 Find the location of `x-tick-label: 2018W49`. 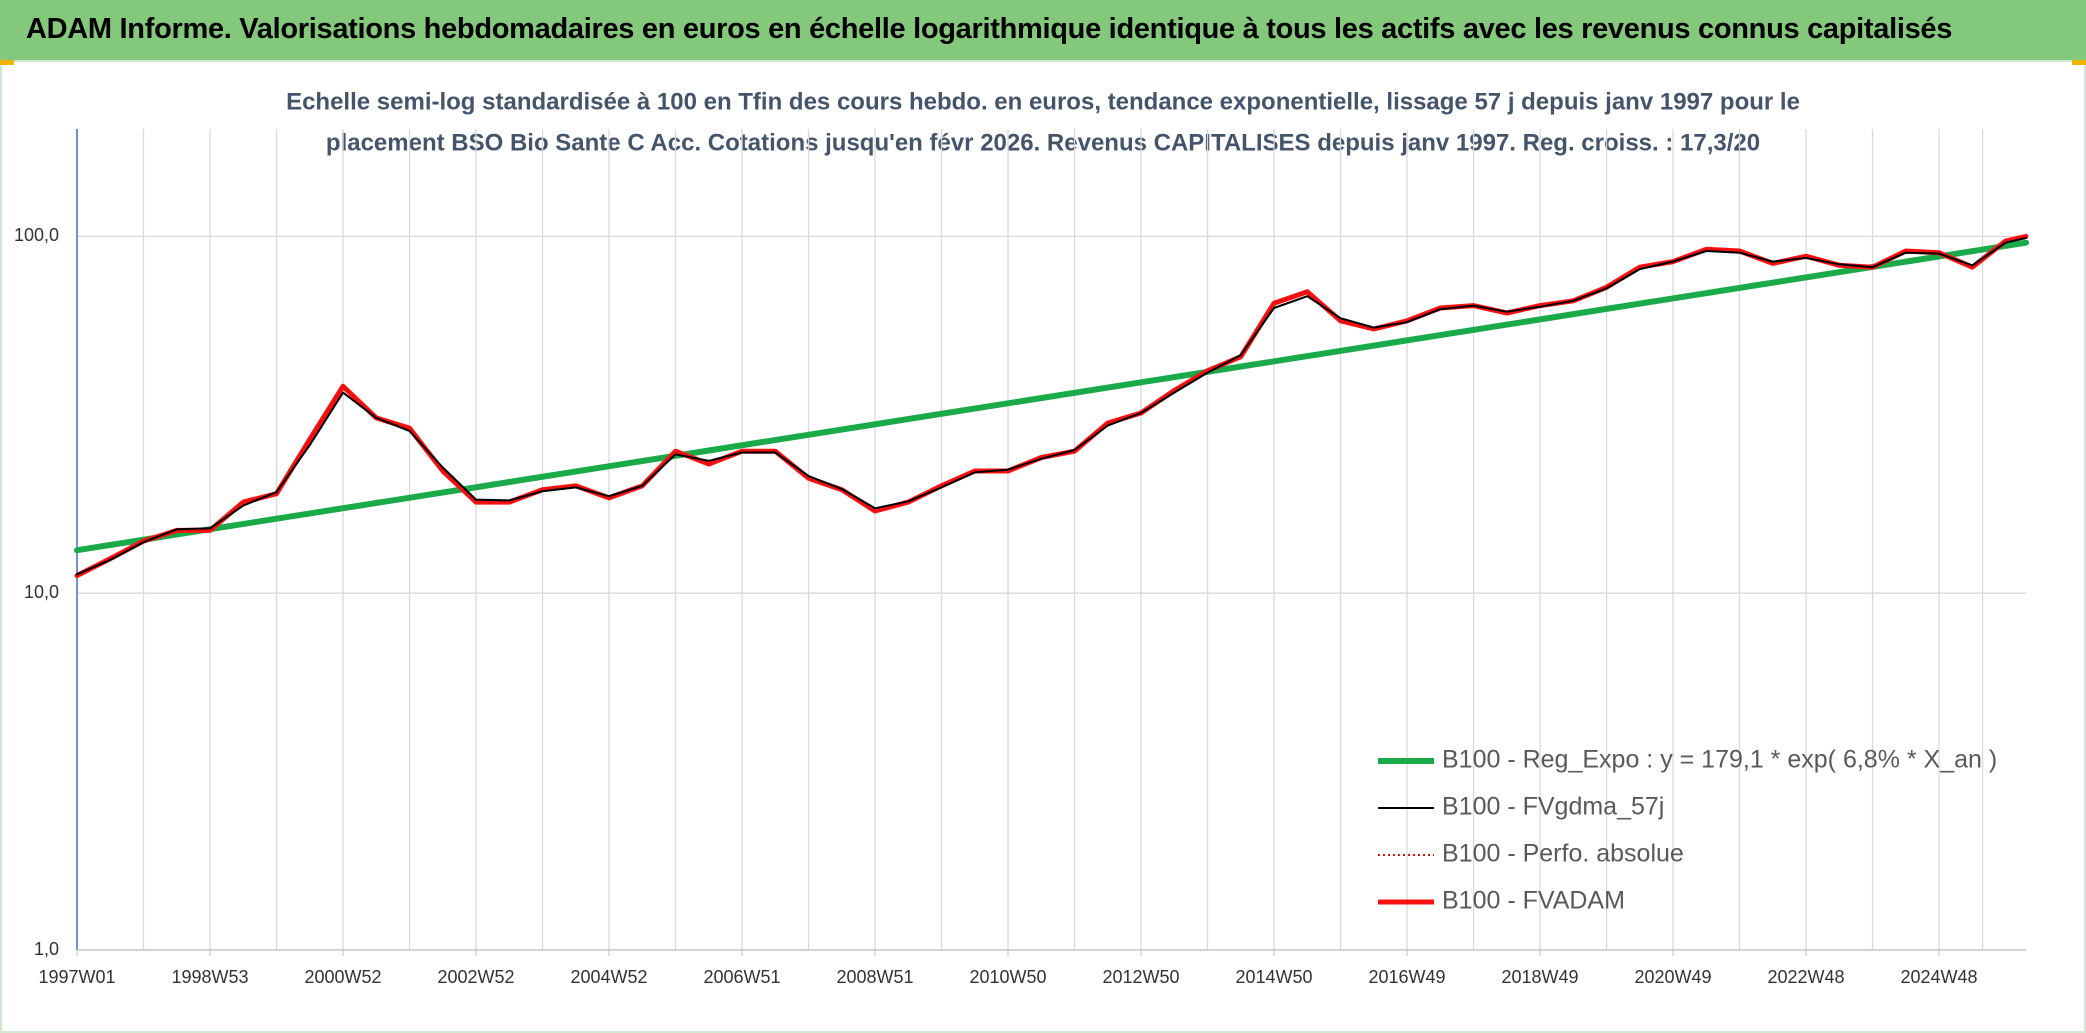

x-tick-label: 2018W49 is located at coordinates (1539, 977).